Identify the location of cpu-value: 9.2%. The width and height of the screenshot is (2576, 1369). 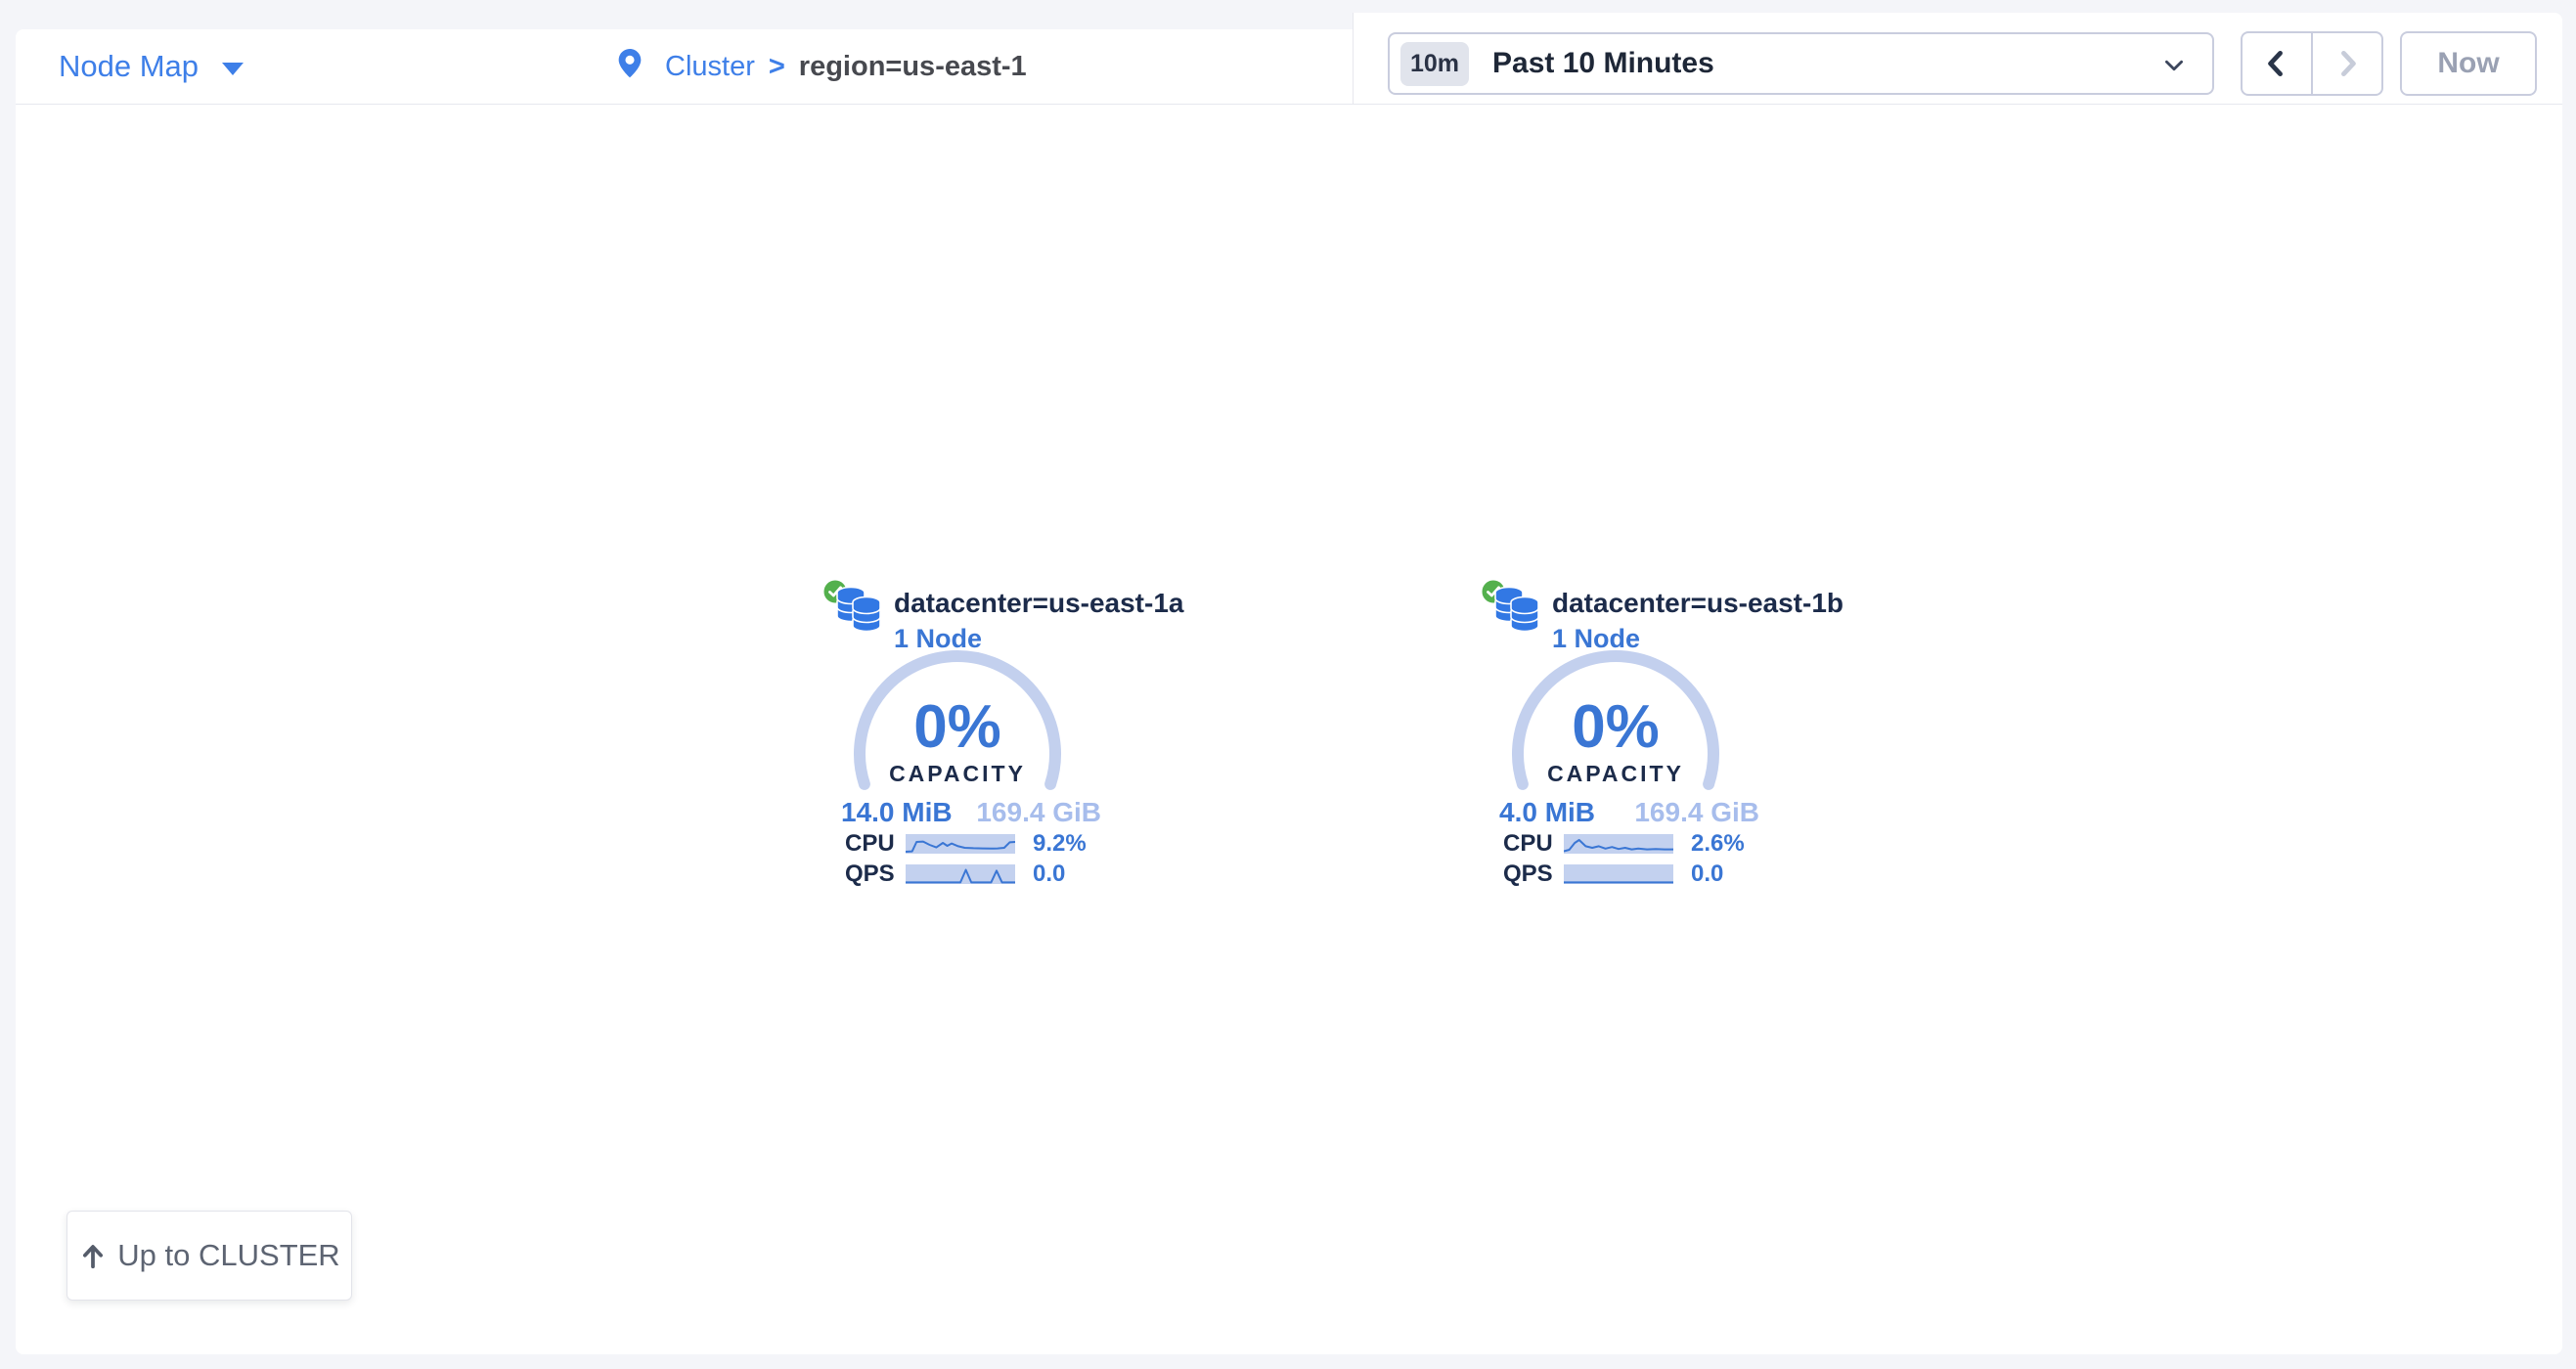
(1060, 844).